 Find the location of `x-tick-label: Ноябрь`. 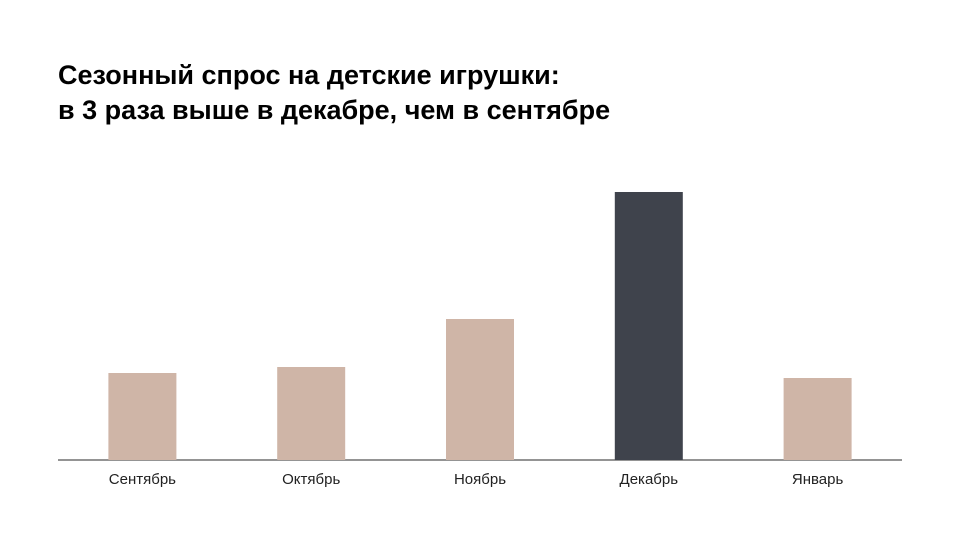

x-tick-label: Ноябрь is located at coordinates (480, 479).